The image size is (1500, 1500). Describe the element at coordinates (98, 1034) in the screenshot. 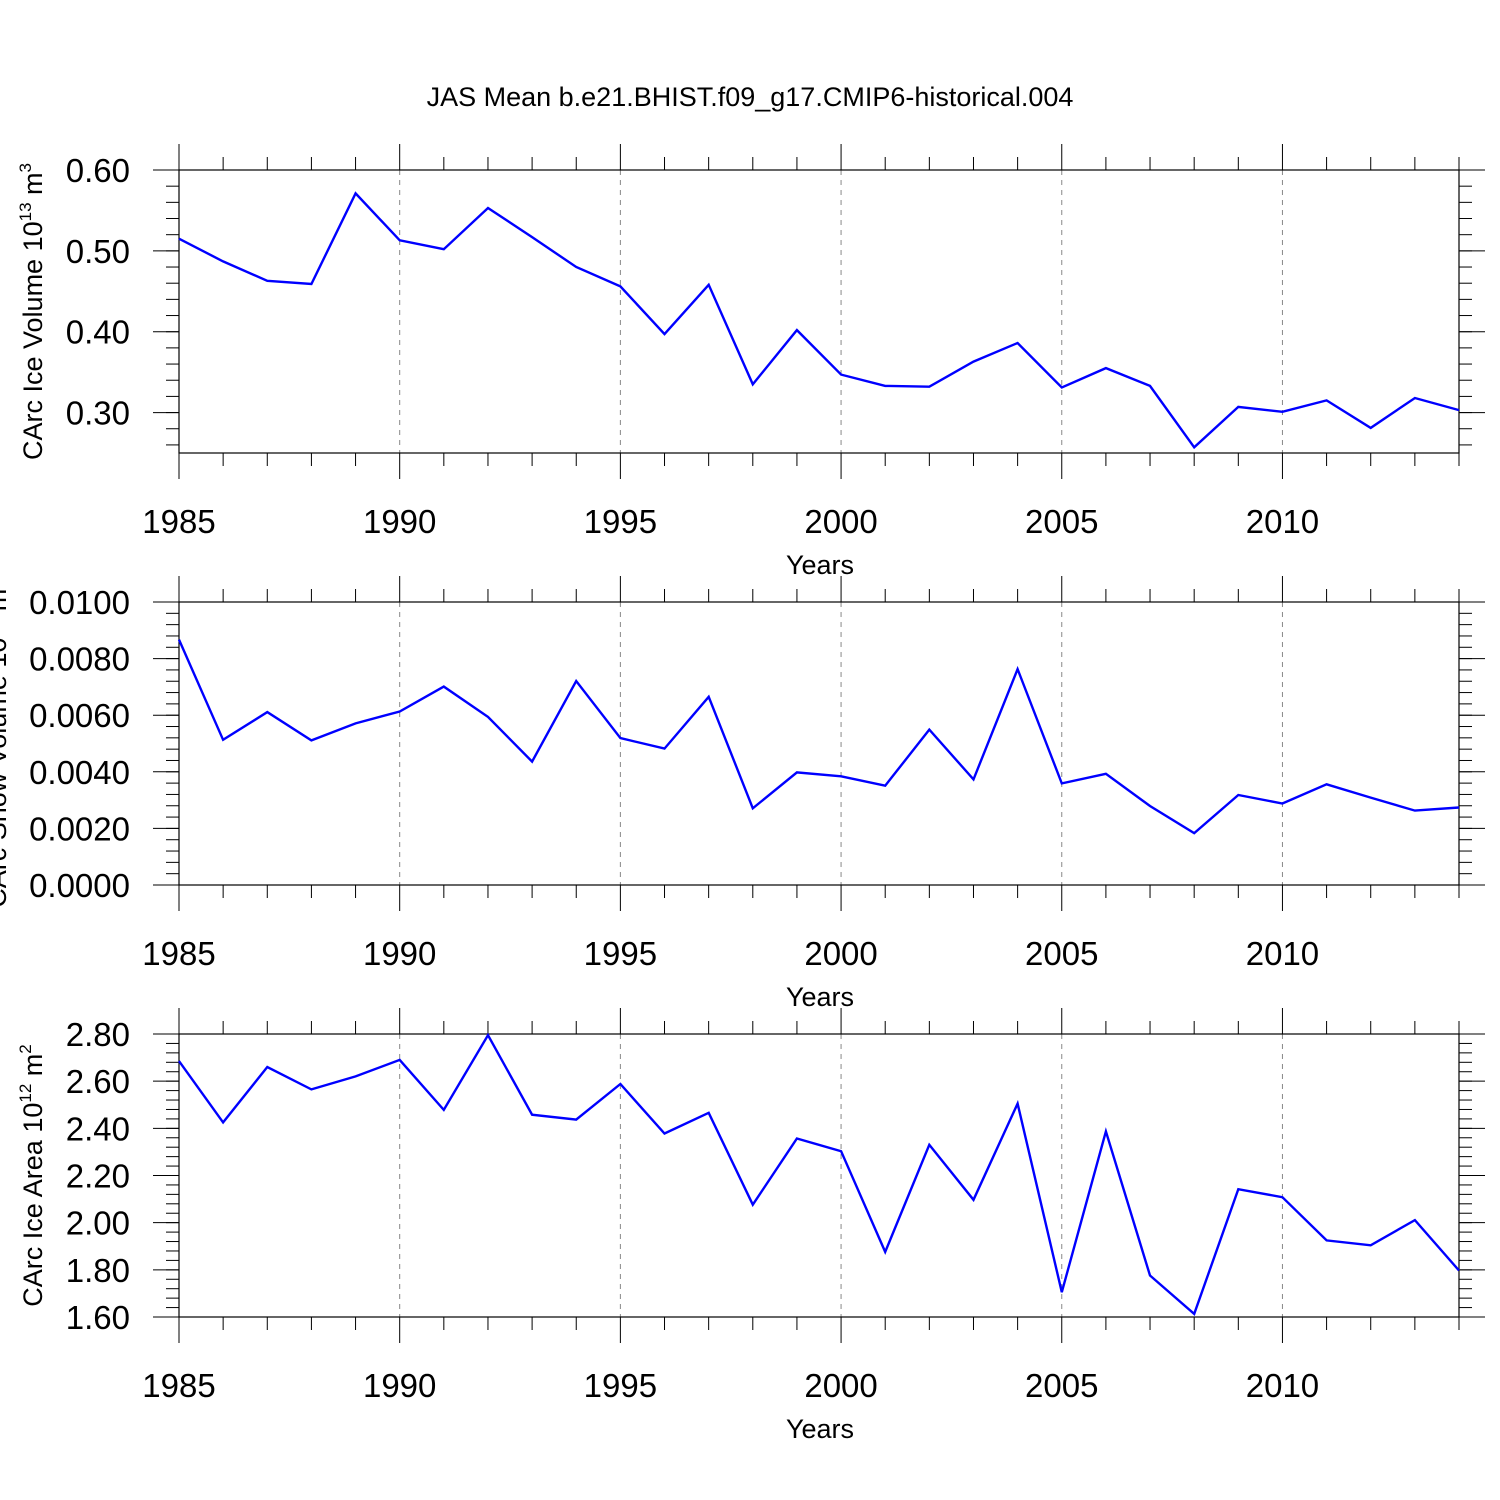

I see `y-tick-label: 2.80` at that location.